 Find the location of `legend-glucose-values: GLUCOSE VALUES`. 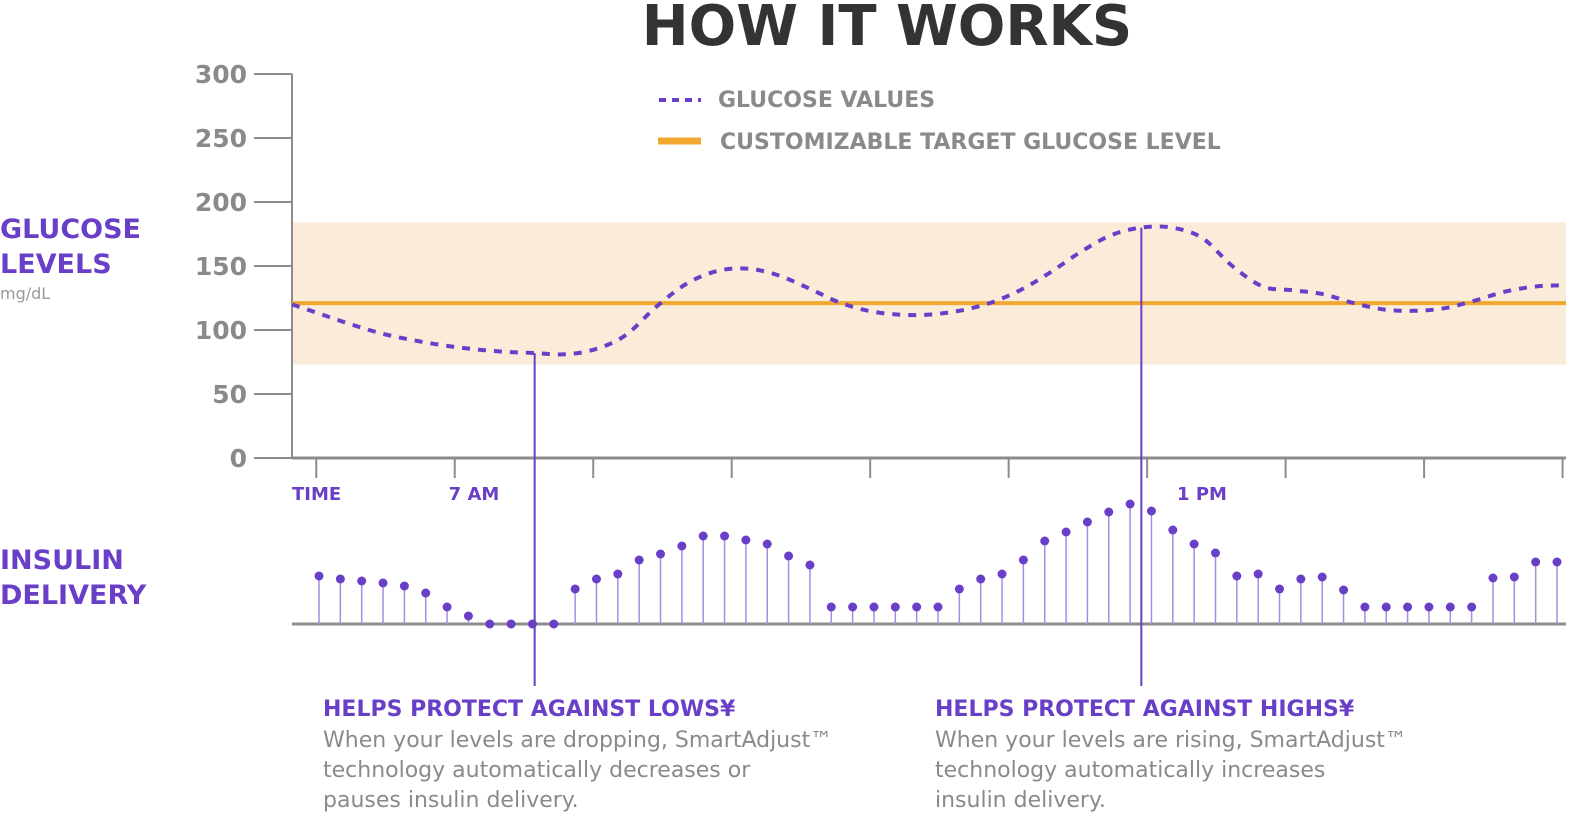

legend-glucose-values: GLUCOSE VALUES is located at coordinates (826, 100).